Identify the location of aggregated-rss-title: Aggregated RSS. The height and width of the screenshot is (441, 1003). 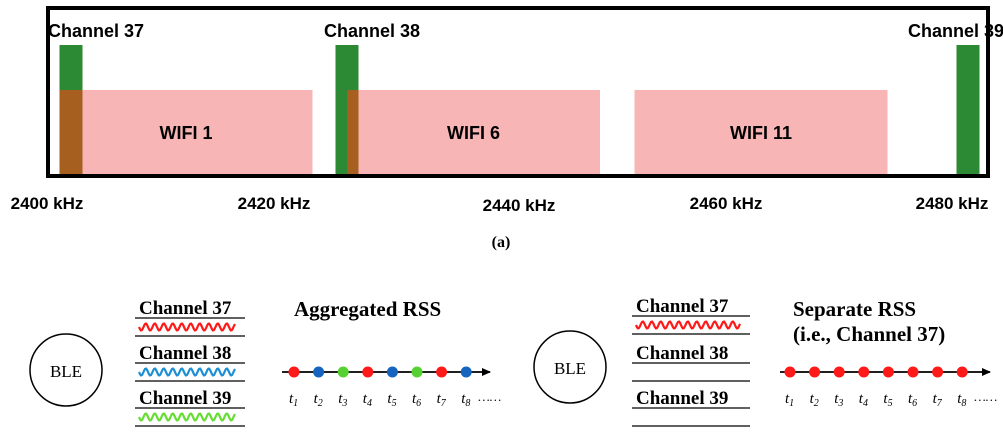
(367, 309).